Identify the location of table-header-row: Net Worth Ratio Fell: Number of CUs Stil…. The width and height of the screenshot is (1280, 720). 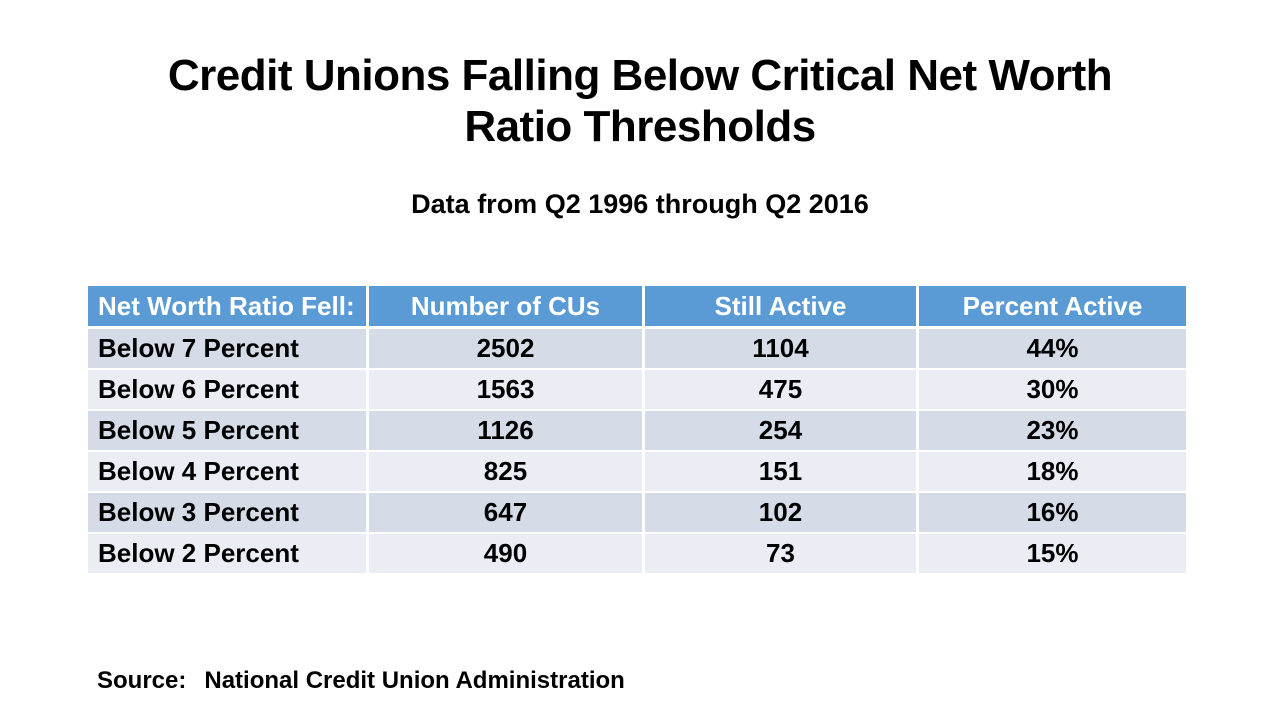
(637, 307).